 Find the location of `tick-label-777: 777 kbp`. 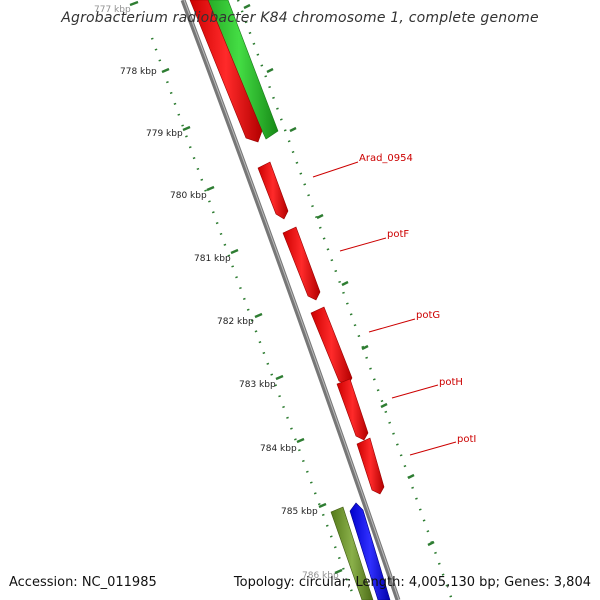

tick-label-777: 777 kbp is located at coordinates (112, 10).